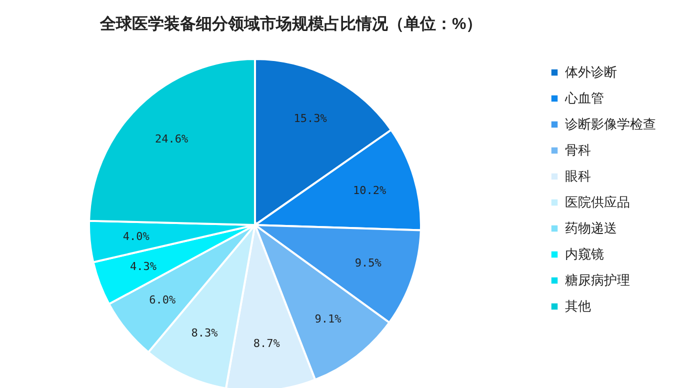 Image resolution: width=693 pixels, height=388 pixels. What do you see at coordinates (368, 263) in the screenshot?
I see `data-label: 9.5%` at bounding box center [368, 263].